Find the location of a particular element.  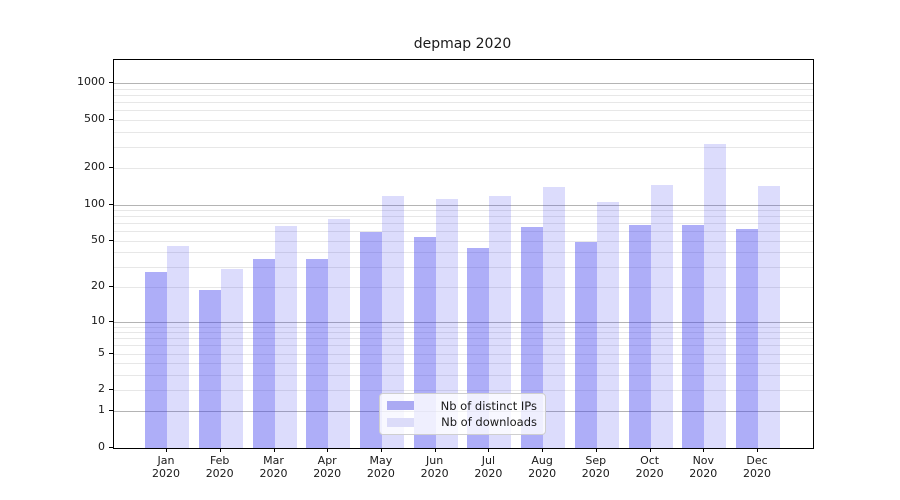

y-tick-label: 500 is located at coordinates (94, 118).